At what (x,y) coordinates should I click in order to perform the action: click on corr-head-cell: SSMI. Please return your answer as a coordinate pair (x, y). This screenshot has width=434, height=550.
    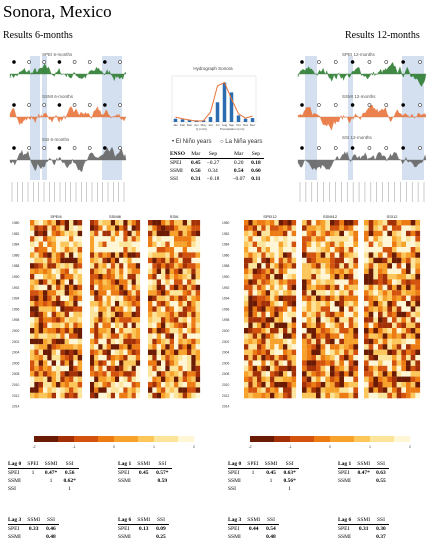
    Looking at the image, I should click on (364, 464).